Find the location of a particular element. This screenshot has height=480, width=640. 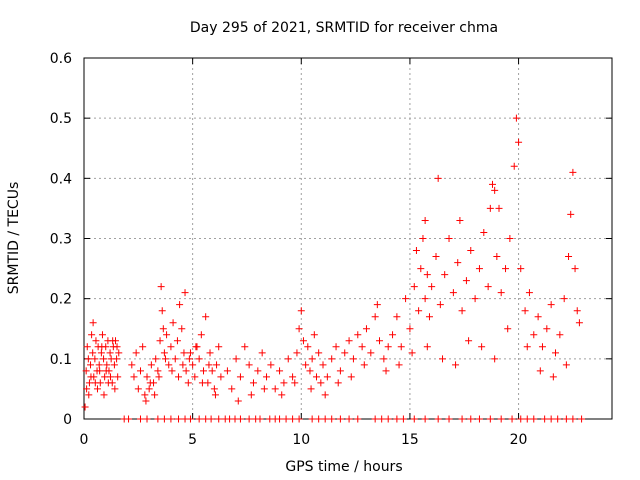

x-tick-label: 20 is located at coordinates (519, 440).